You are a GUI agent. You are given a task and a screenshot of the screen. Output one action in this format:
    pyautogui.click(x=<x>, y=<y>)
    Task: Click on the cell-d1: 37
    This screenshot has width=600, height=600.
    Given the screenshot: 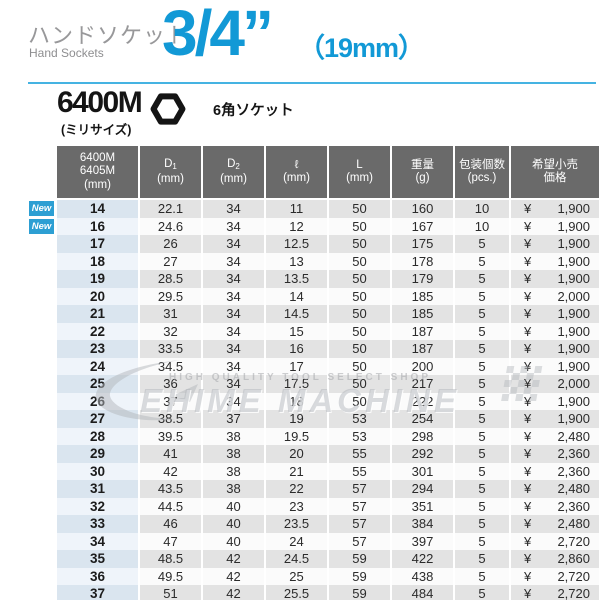 What is the action you would take?
    pyautogui.click(x=170, y=401)
    